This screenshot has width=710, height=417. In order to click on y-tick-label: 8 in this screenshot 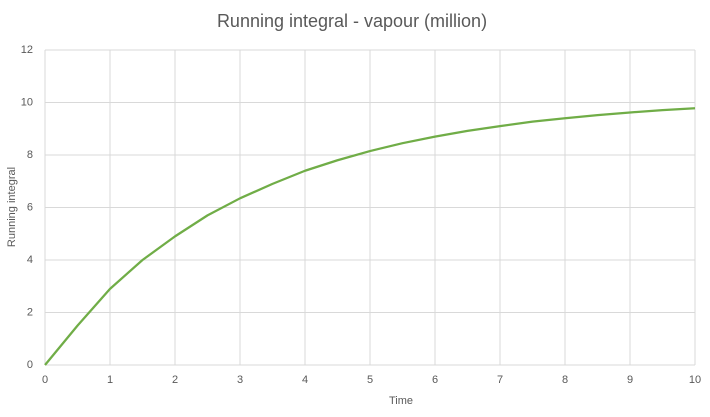, I will do `click(30, 155)`.